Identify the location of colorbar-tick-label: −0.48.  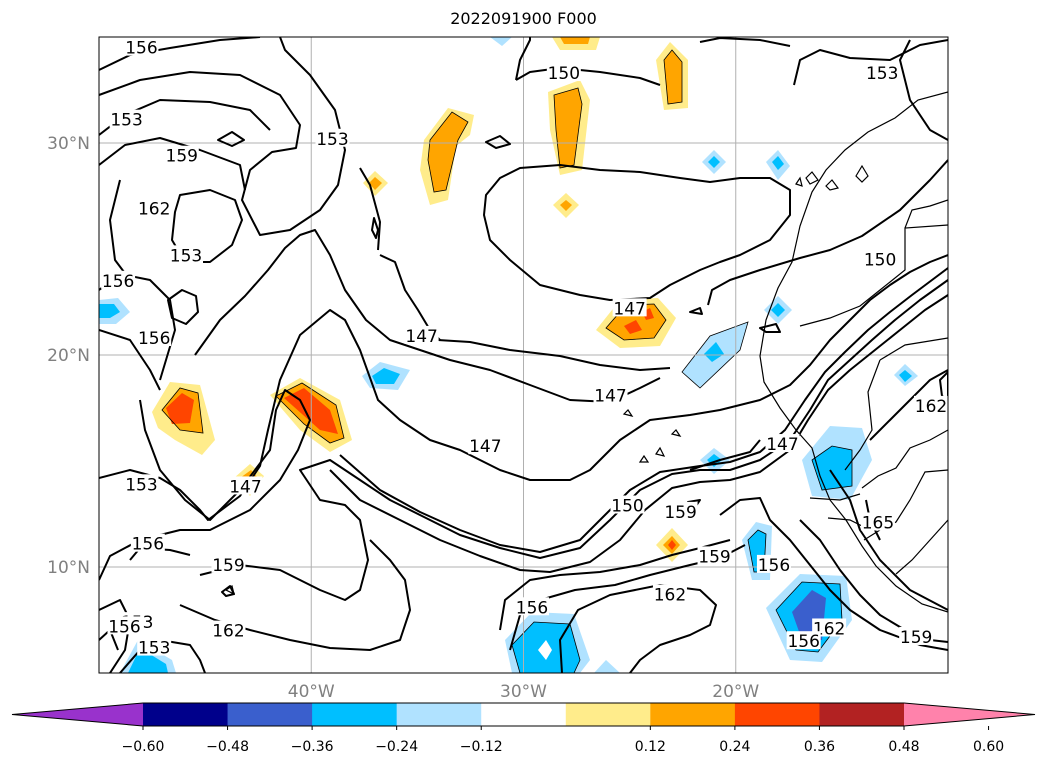
(227, 747).